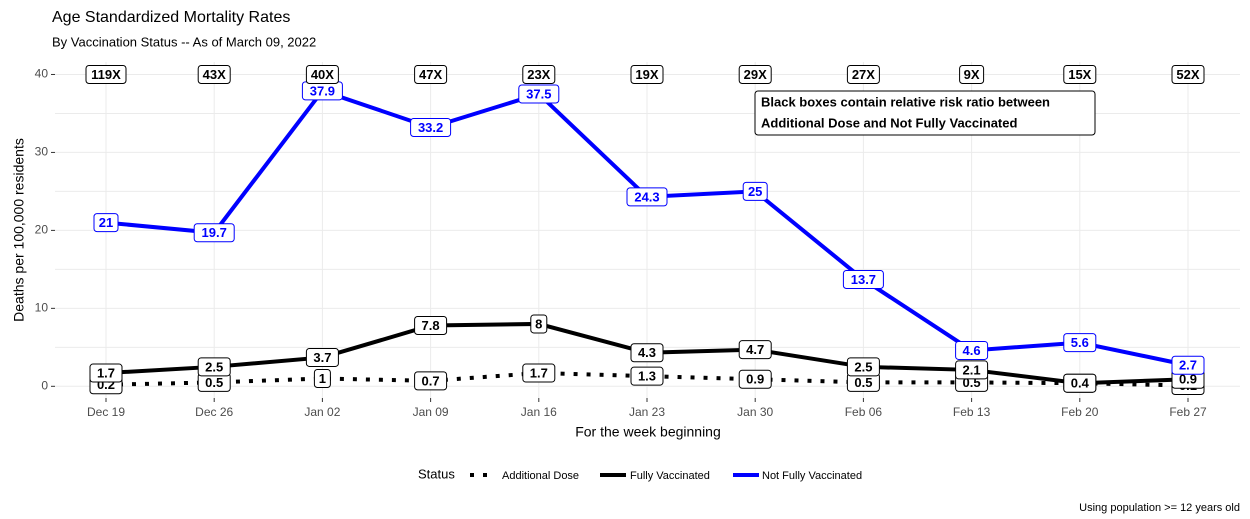  What do you see at coordinates (42, 152) in the screenshot?
I see `y-tick-label: 30` at bounding box center [42, 152].